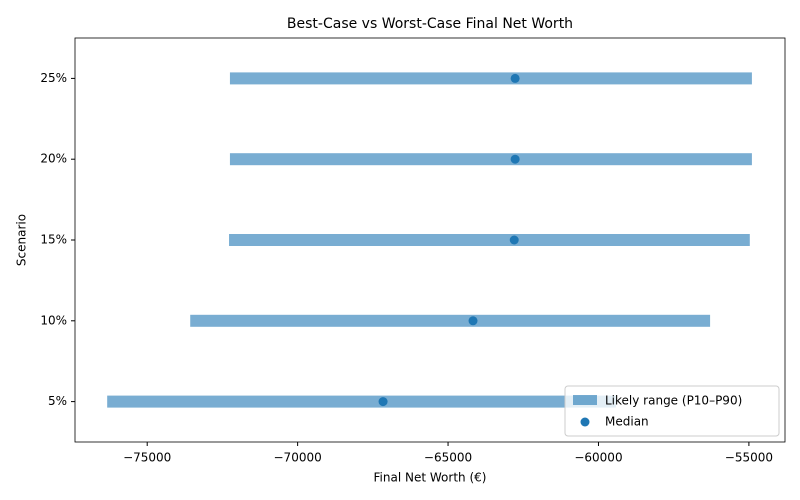 Image resolution: width=800 pixels, height=500 pixels. What do you see at coordinates (673, 401) in the screenshot?
I see `legend-label: Likely range (P10–P90)` at bounding box center [673, 401].